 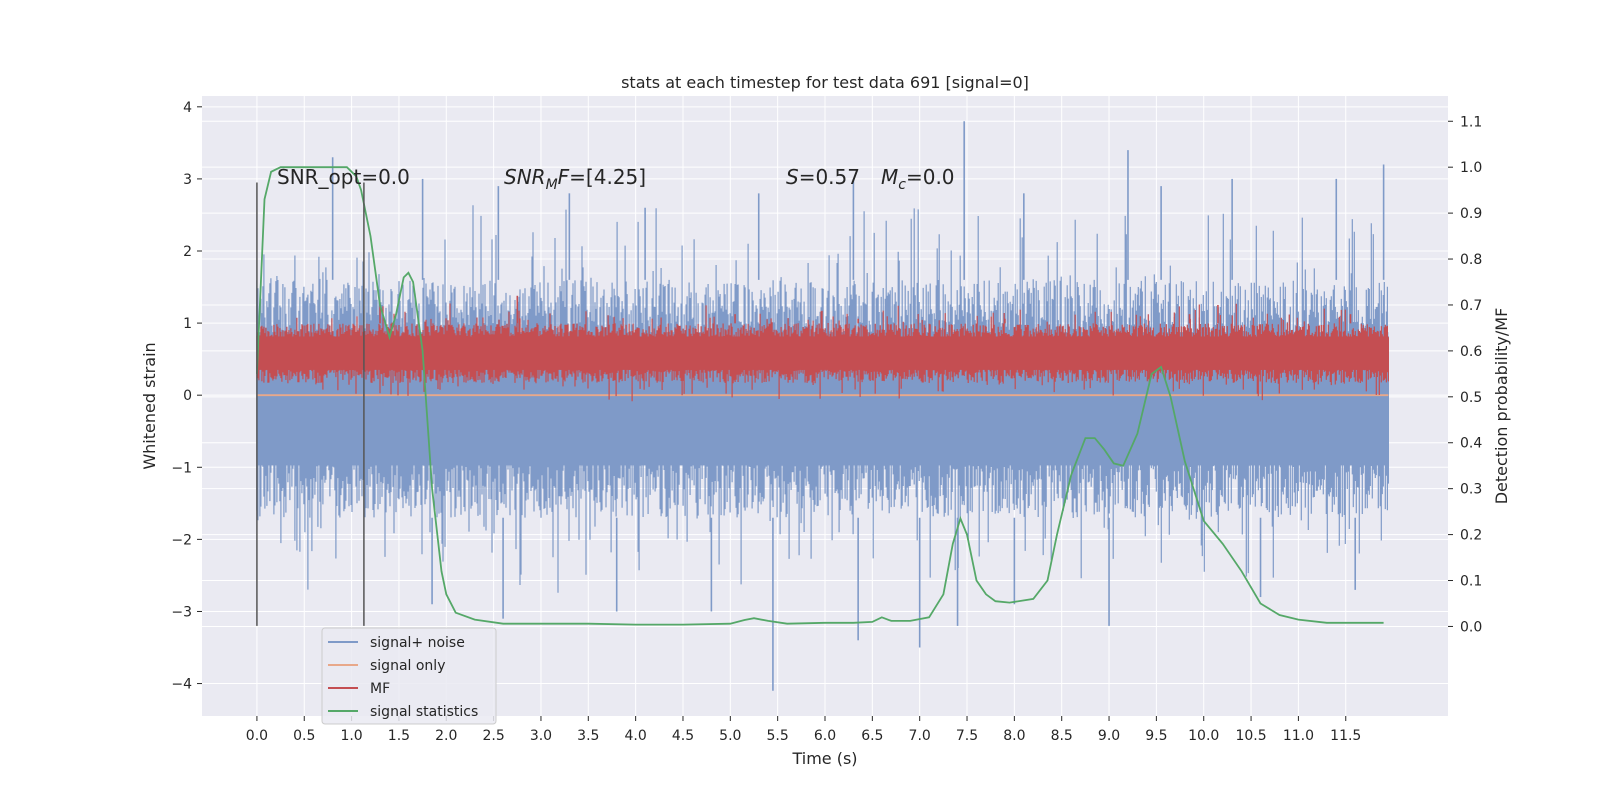 I want to click on x-tick-label: 9.0, so click(x=1109, y=736).